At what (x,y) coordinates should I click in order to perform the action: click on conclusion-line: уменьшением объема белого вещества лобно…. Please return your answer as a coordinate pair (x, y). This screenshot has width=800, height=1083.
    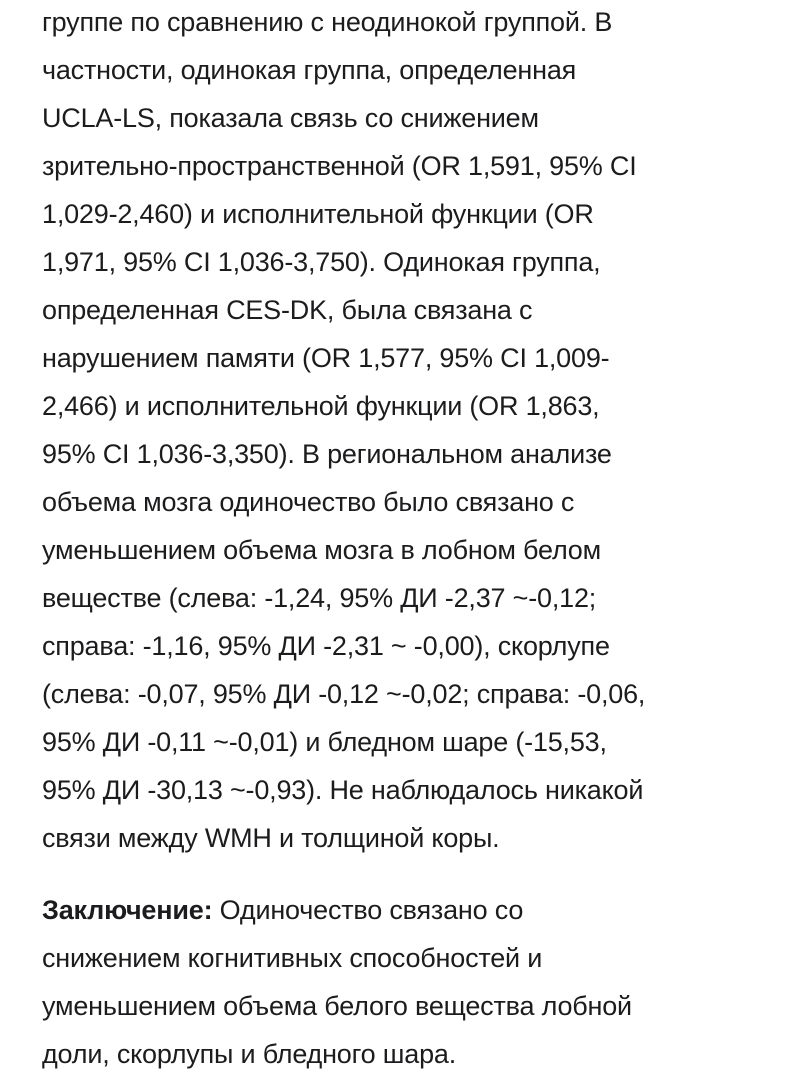
    Looking at the image, I should click on (337, 1006).